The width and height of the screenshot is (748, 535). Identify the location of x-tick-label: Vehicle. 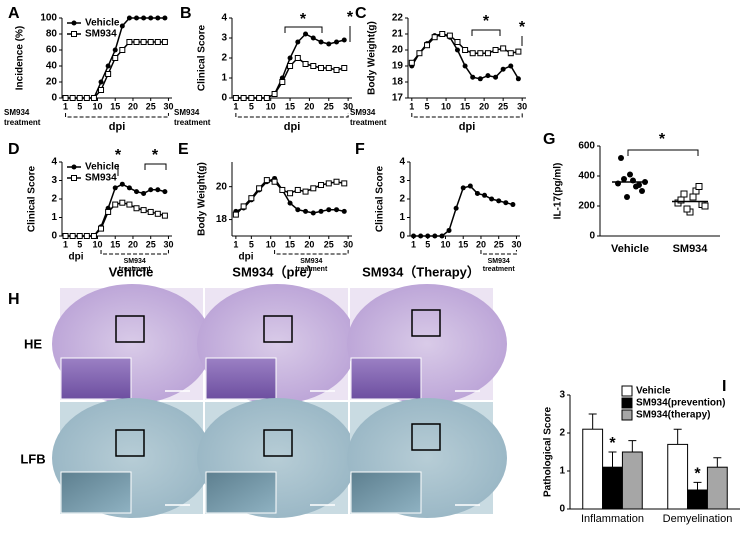
(630, 249).